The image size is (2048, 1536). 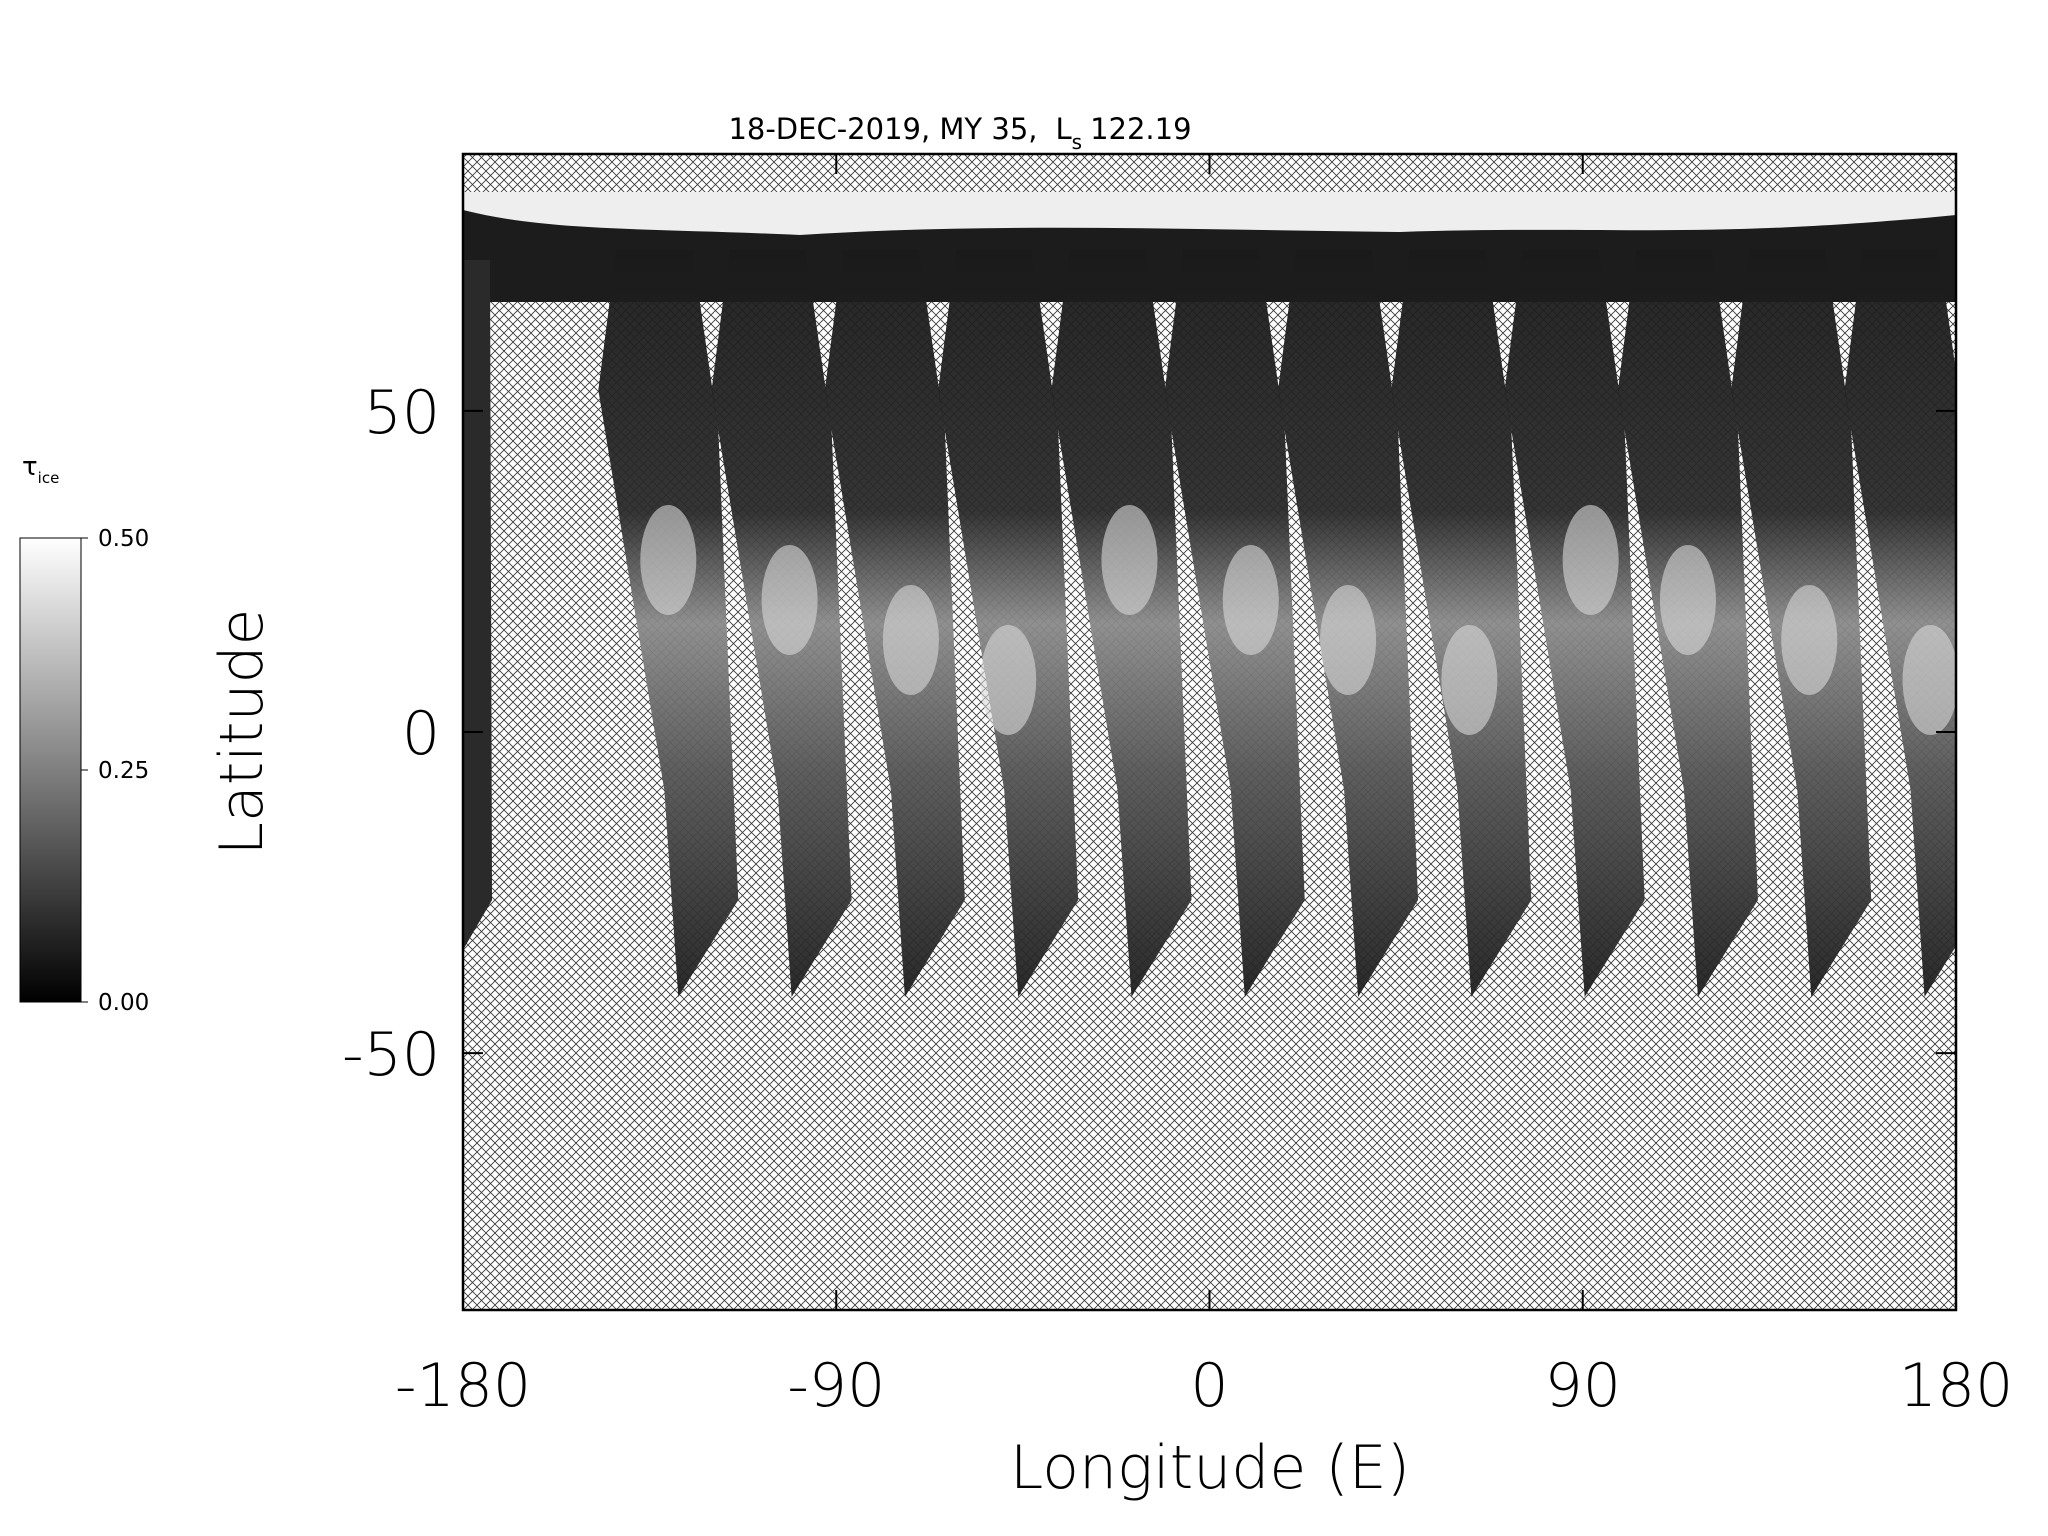 What do you see at coordinates (123, 771) in the screenshot?
I see `colorbar-tick-label: 0.25` at bounding box center [123, 771].